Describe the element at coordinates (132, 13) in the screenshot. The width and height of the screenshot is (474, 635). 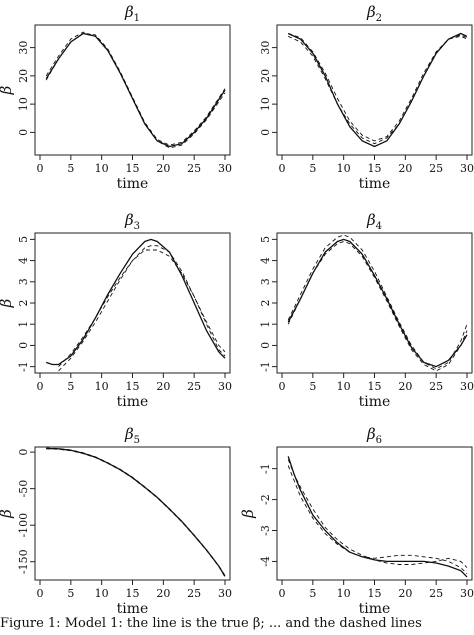
I see `chart-title: β1` at that location.